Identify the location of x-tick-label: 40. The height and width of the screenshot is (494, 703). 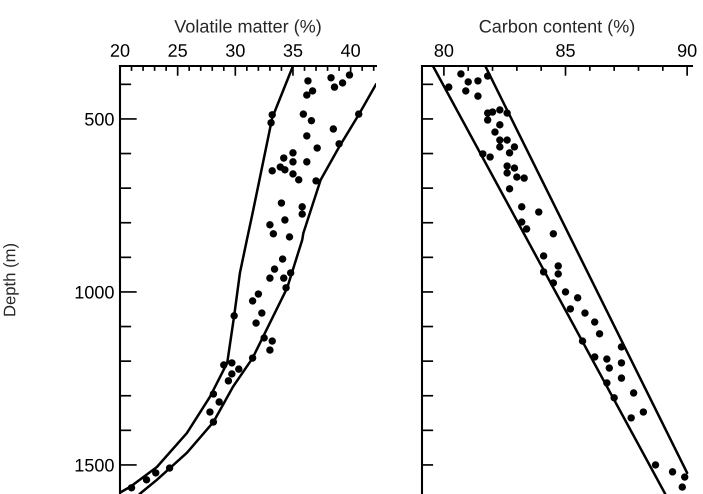
(350, 50).